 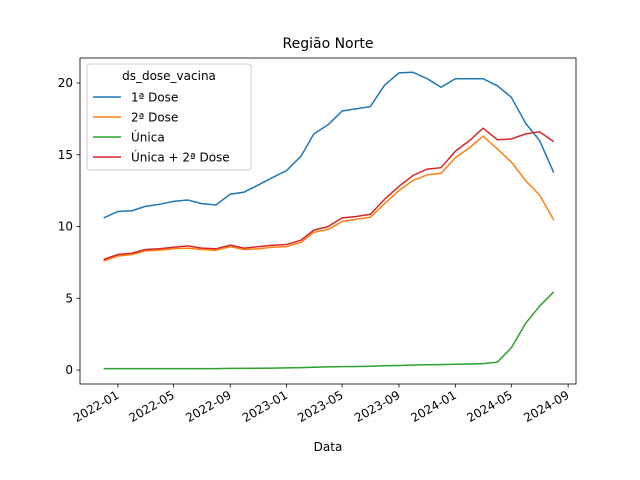 I want to click on y-tick-label: 15, so click(x=65, y=155).